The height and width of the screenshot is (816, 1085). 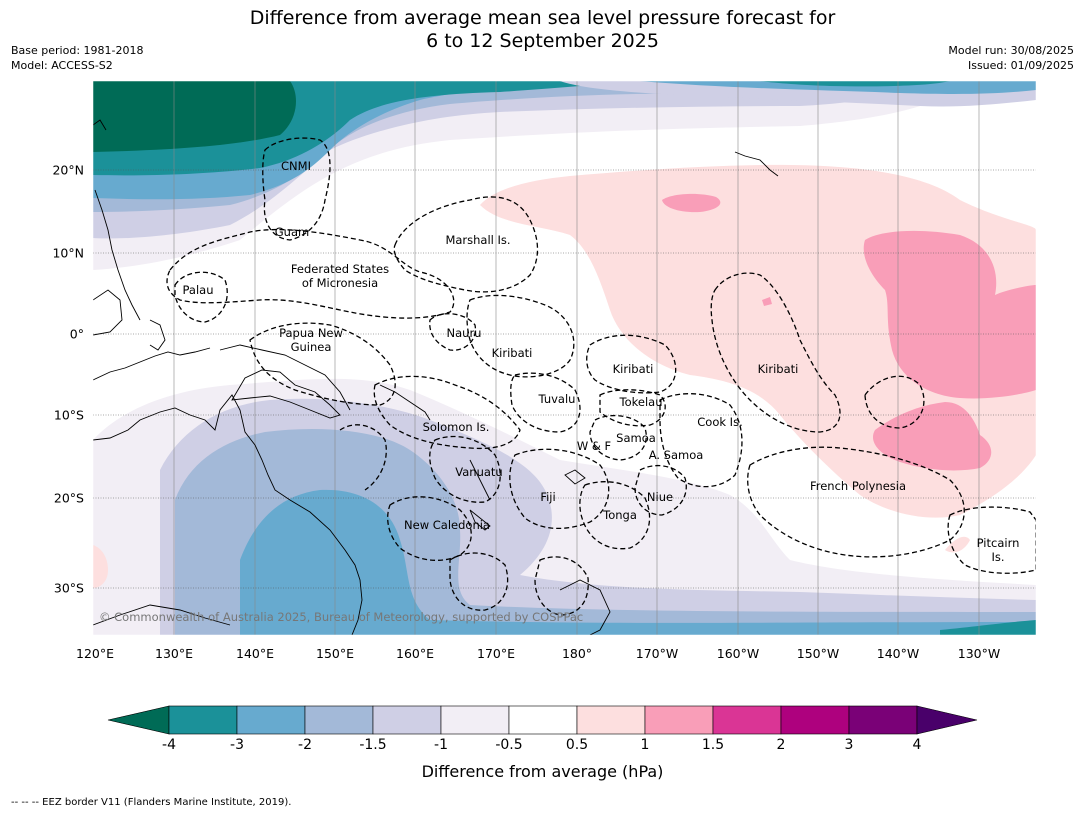 What do you see at coordinates (818, 653) in the screenshot?
I see `lon-label: 150°W` at bounding box center [818, 653].